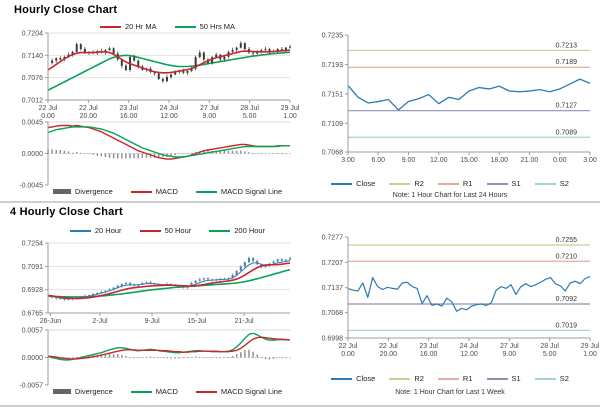 The width and height of the screenshot is (600, 413). I want to click on legend-label: 20 Hour, so click(108, 230).